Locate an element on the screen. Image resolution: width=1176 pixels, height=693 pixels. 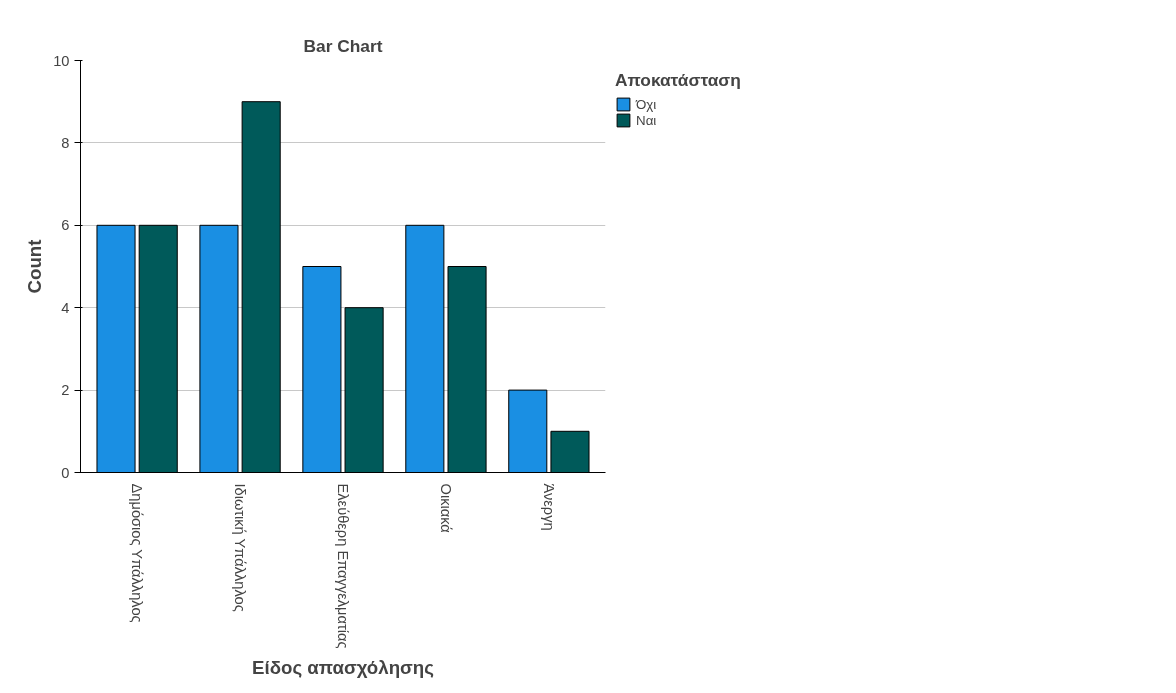
chart-title: Bar Chart is located at coordinates (343, 45).